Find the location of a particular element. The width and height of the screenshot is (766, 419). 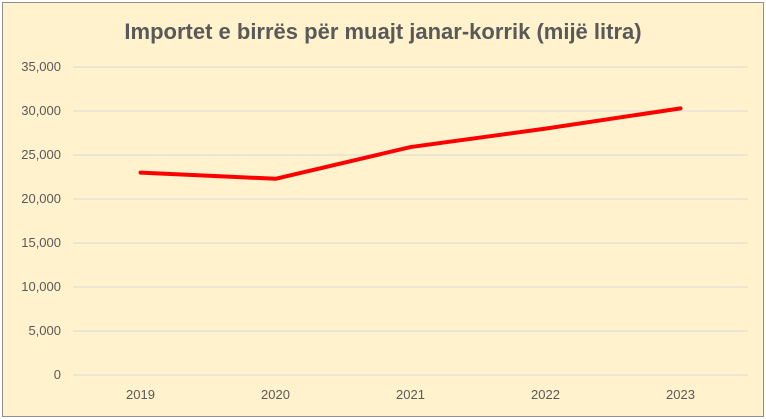

y-tick-label: 0 is located at coordinates (57, 374).